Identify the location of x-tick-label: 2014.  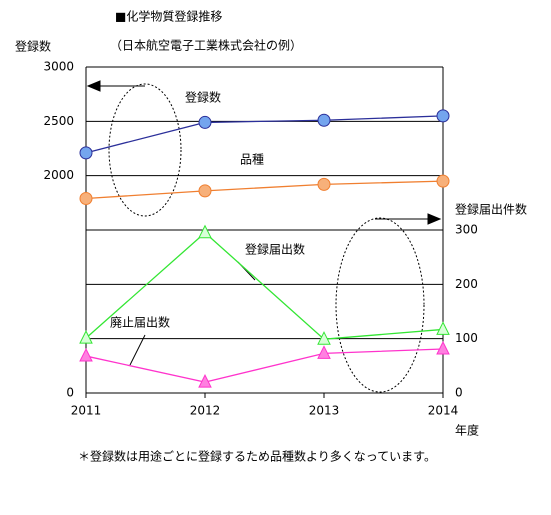
(443, 411).